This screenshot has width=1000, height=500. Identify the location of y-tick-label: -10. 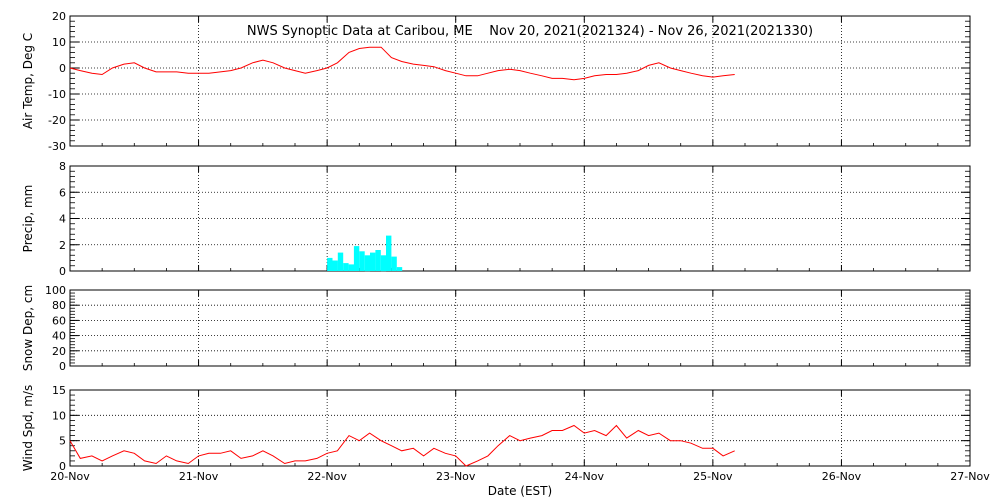
(57, 94).